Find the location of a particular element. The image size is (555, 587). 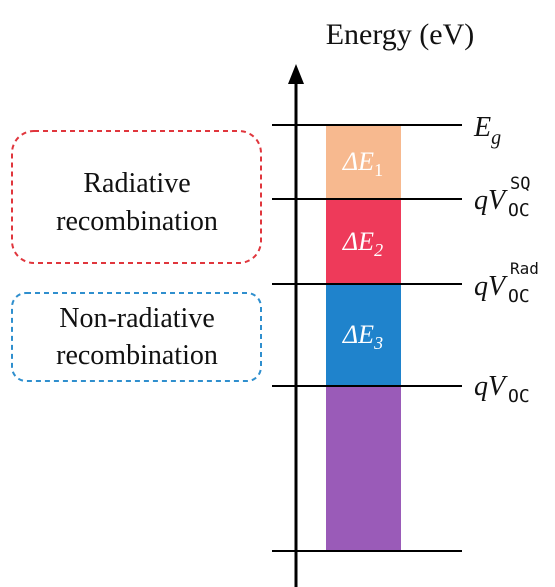

axis-arrow-icon is located at coordinates (296, 74).